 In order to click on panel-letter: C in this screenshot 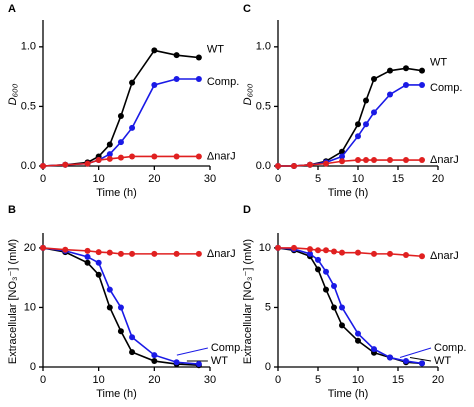, I will do `click(247, 9)`.